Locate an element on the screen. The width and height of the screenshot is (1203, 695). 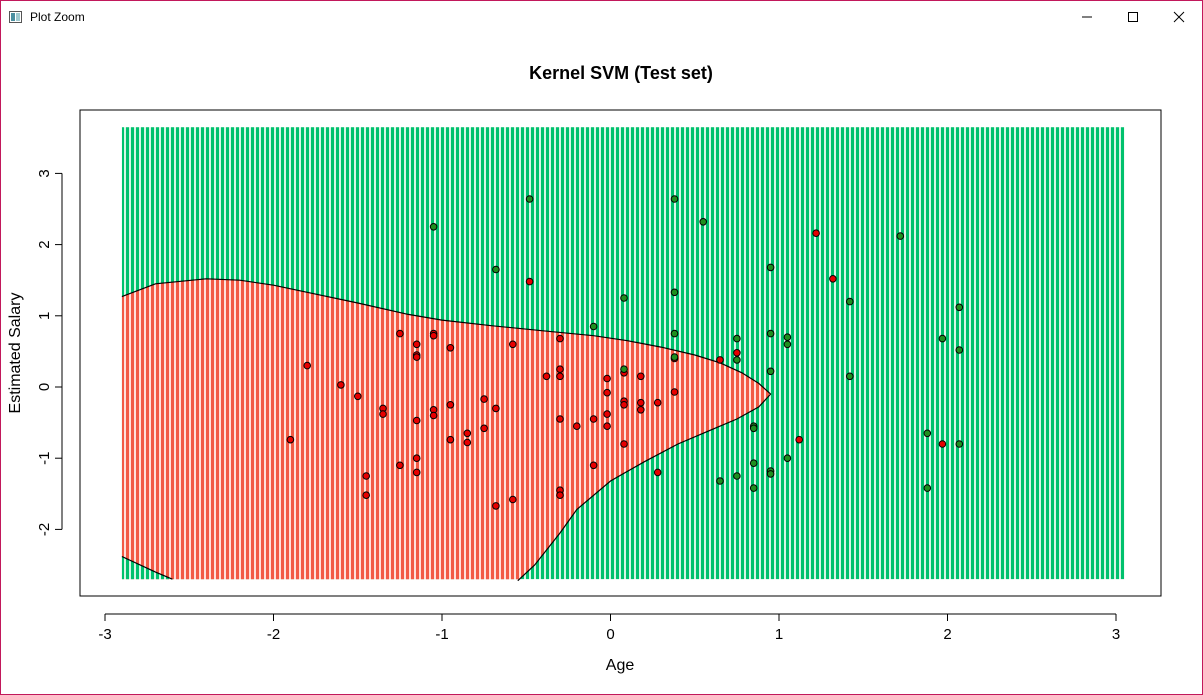
y-tick-label: 1 is located at coordinates (44, 316).